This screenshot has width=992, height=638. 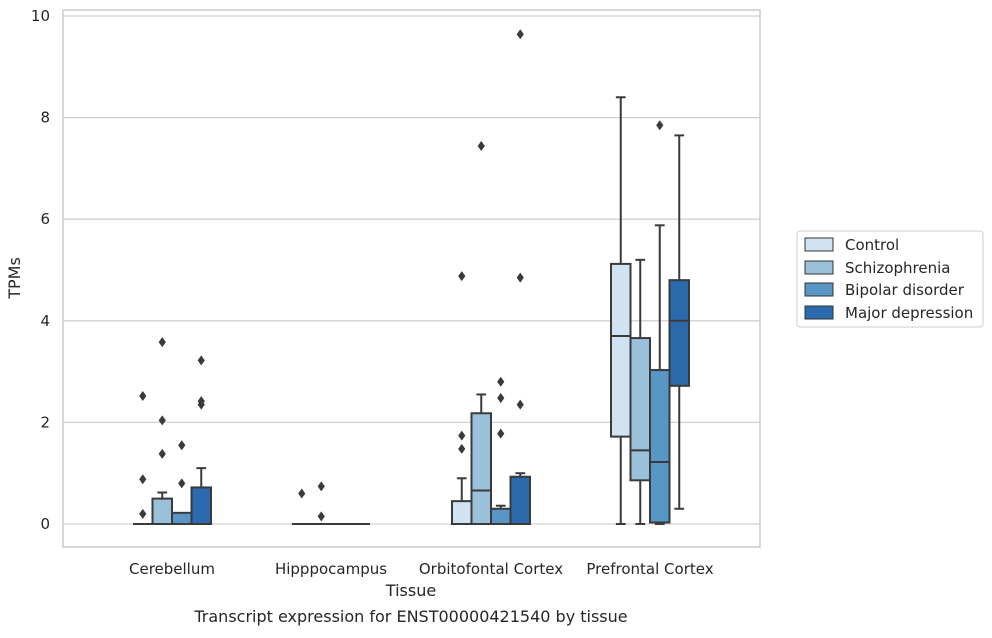 I want to click on x-tick-label-prefrontal-cortex: Prefrontal Cortex, so click(x=649, y=569).